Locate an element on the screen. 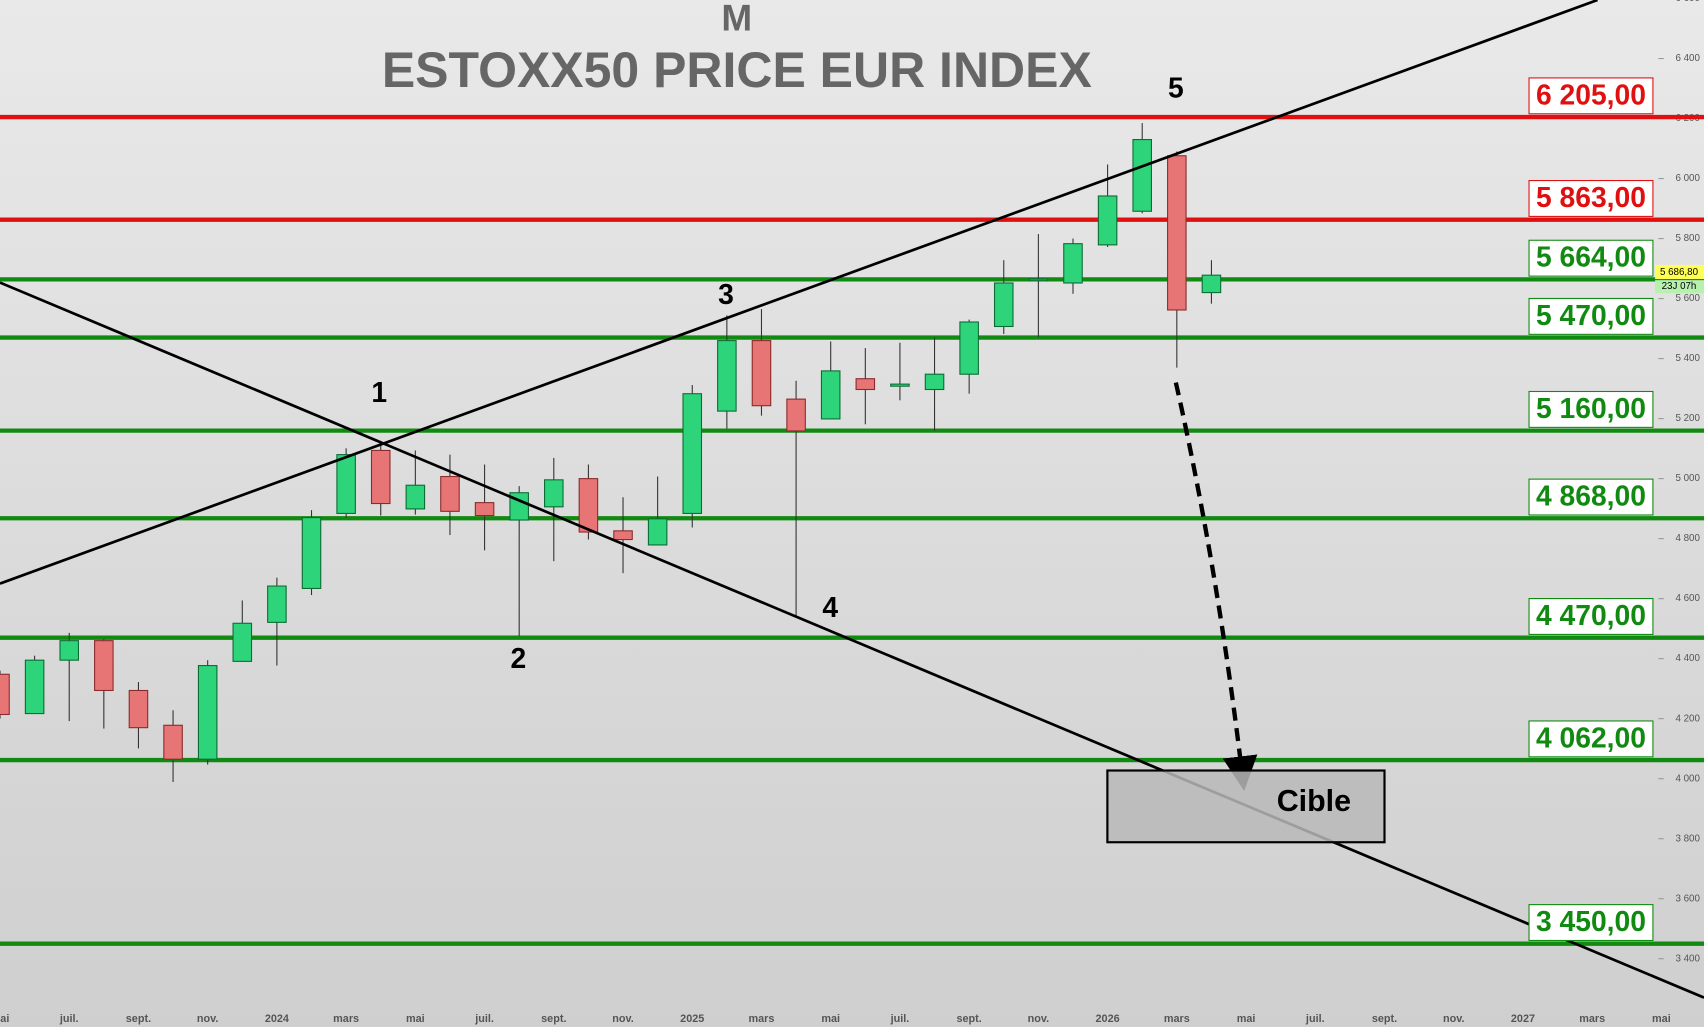 Image resolution: width=1704 pixels, height=1027 pixels. level-label: 4 062,00 is located at coordinates (1591, 737).